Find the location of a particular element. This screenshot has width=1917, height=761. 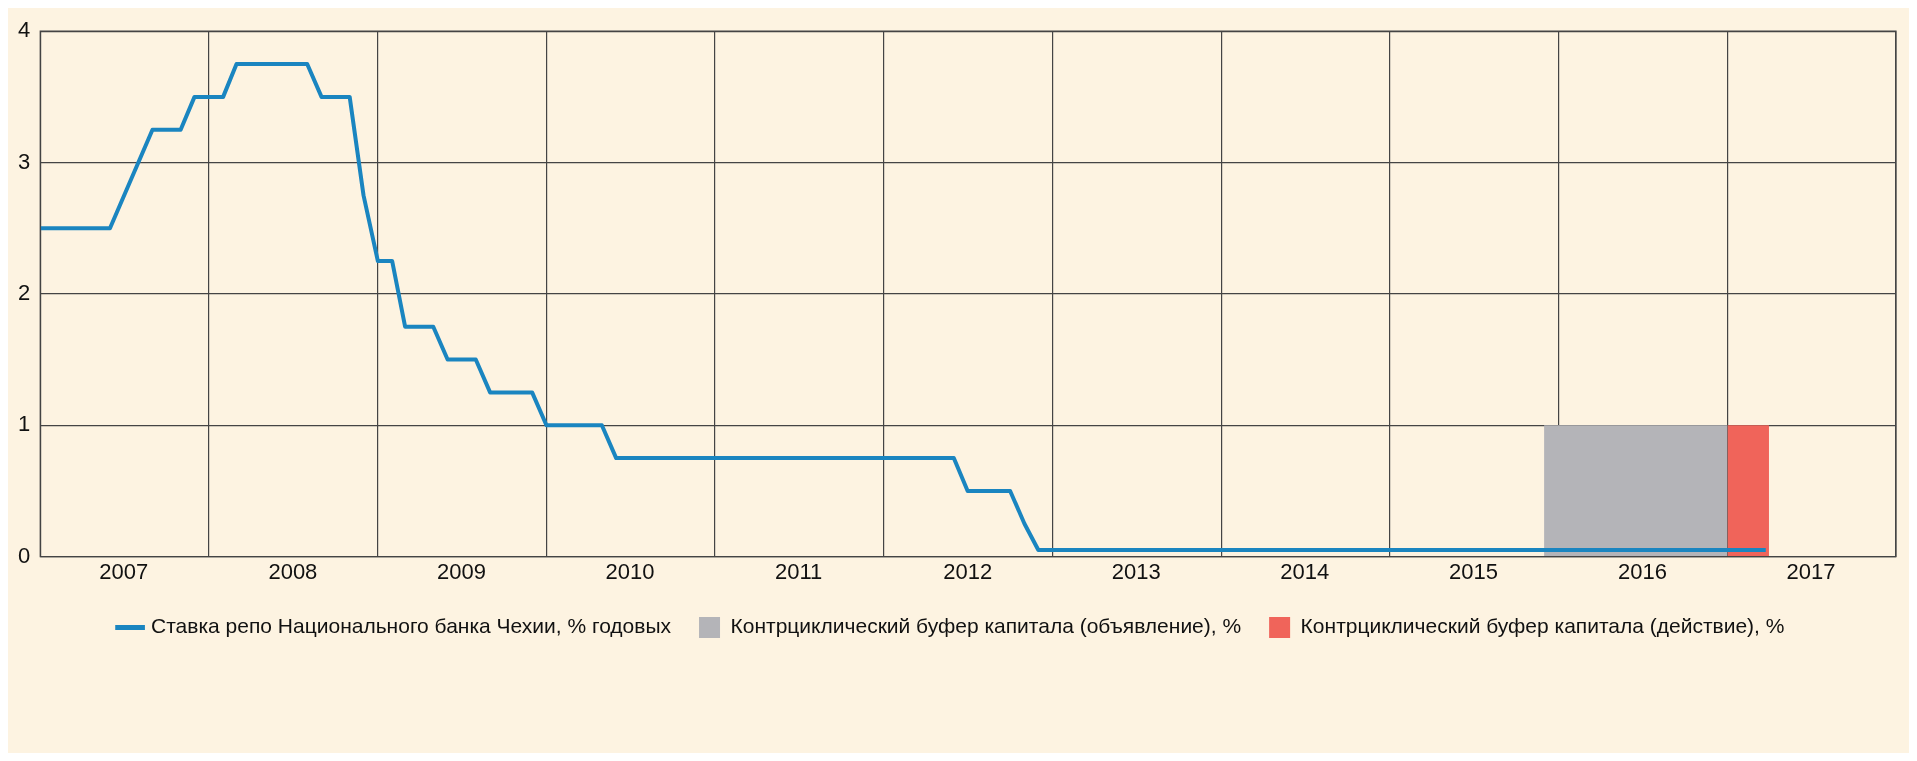

x-tick-label: 2011 is located at coordinates (798, 571).